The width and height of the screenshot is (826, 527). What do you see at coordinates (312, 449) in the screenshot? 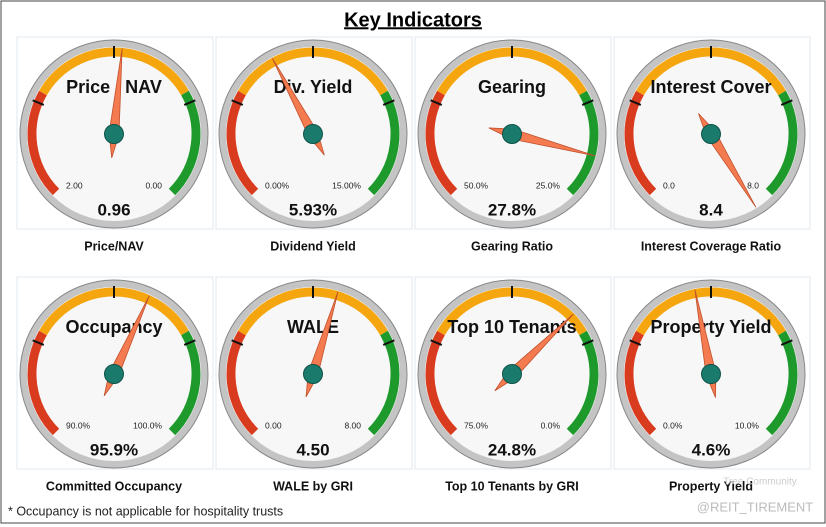
I see `gauge-value: 4.50` at bounding box center [312, 449].